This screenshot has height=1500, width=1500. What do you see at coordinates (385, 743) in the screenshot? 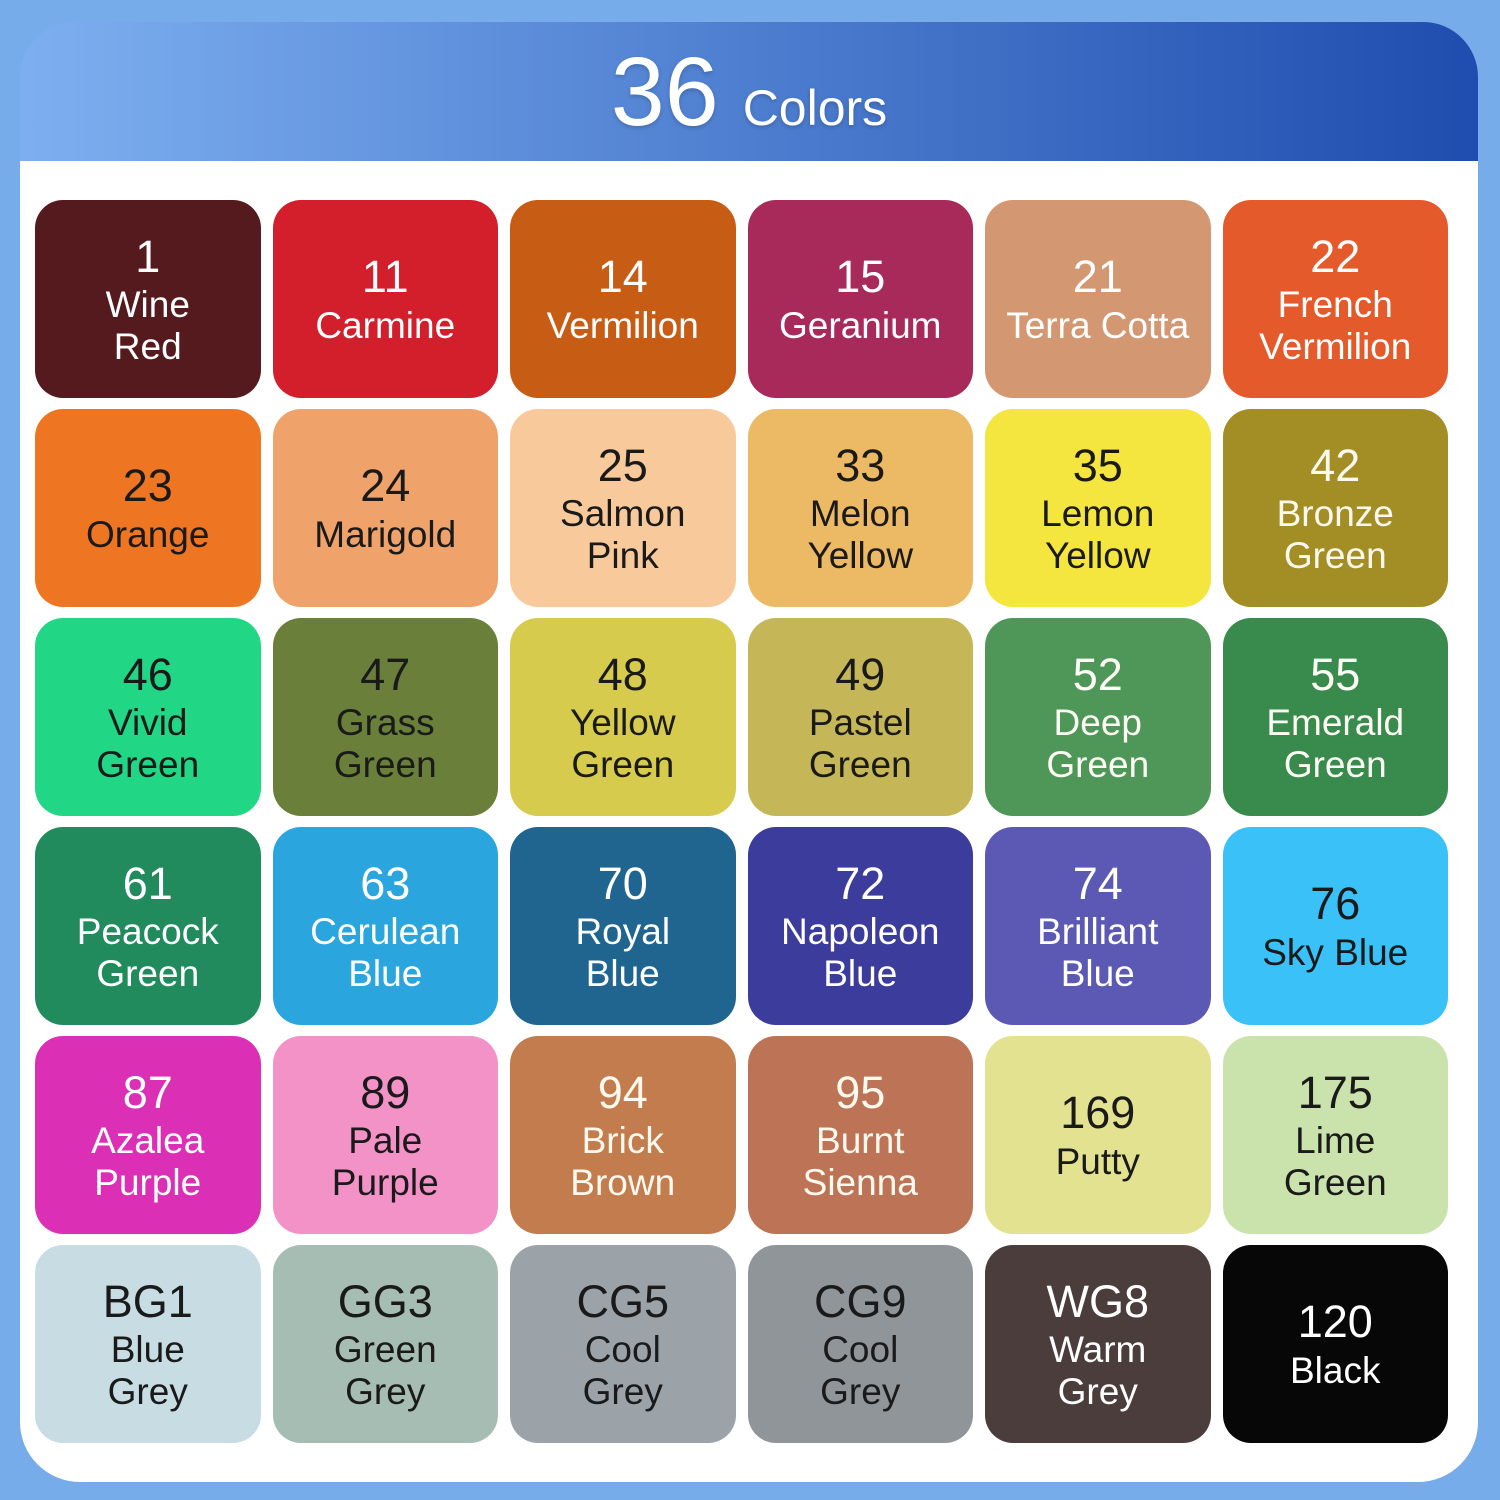
I see `swatch-name: Grass Green` at bounding box center [385, 743].